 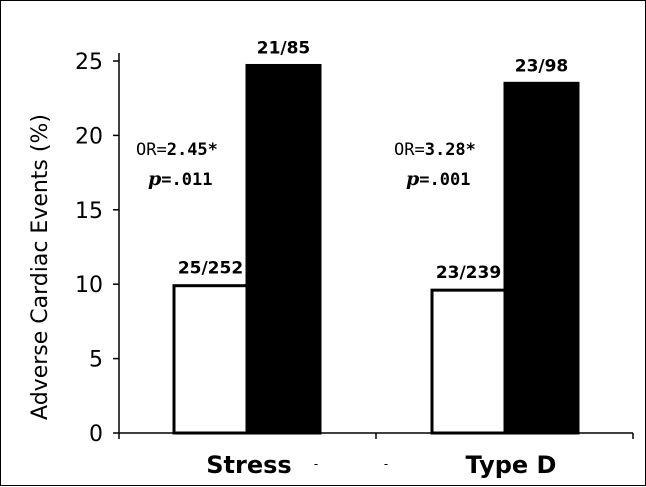 What do you see at coordinates (89, 136) in the screenshot?
I see `y-tick-label: 20` at bounding box center [89, 136].